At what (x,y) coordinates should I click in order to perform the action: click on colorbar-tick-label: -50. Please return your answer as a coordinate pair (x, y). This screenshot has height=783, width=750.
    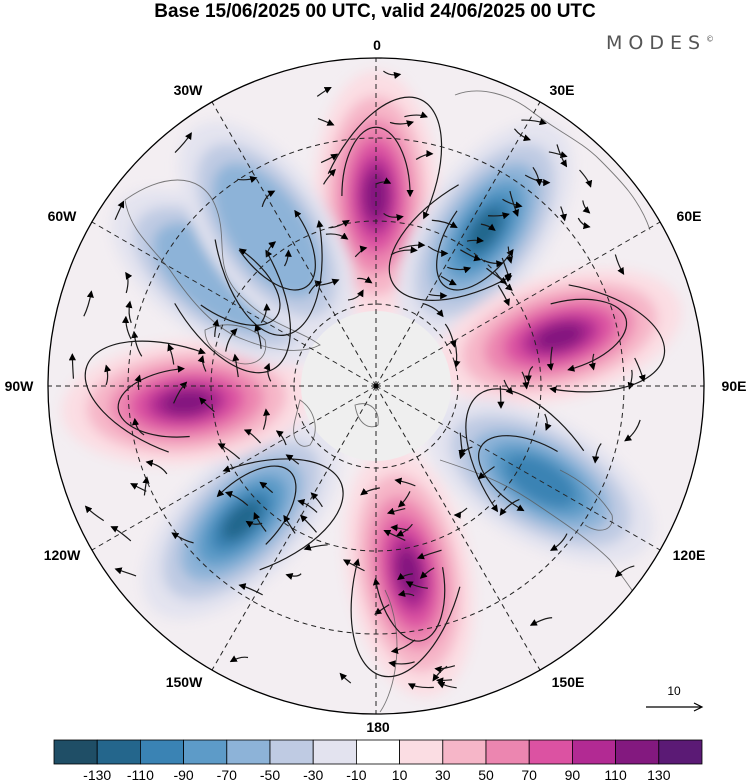
    Looking at the image, I should click on (270, 775).